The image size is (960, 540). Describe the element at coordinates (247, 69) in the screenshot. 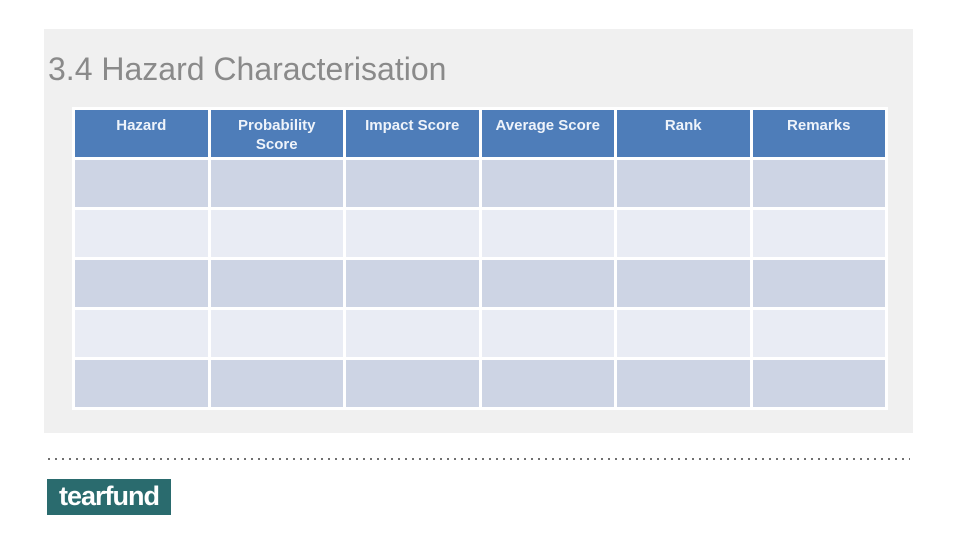

I see `slide-title: 3.4 Hazard Characterisation` at that location.